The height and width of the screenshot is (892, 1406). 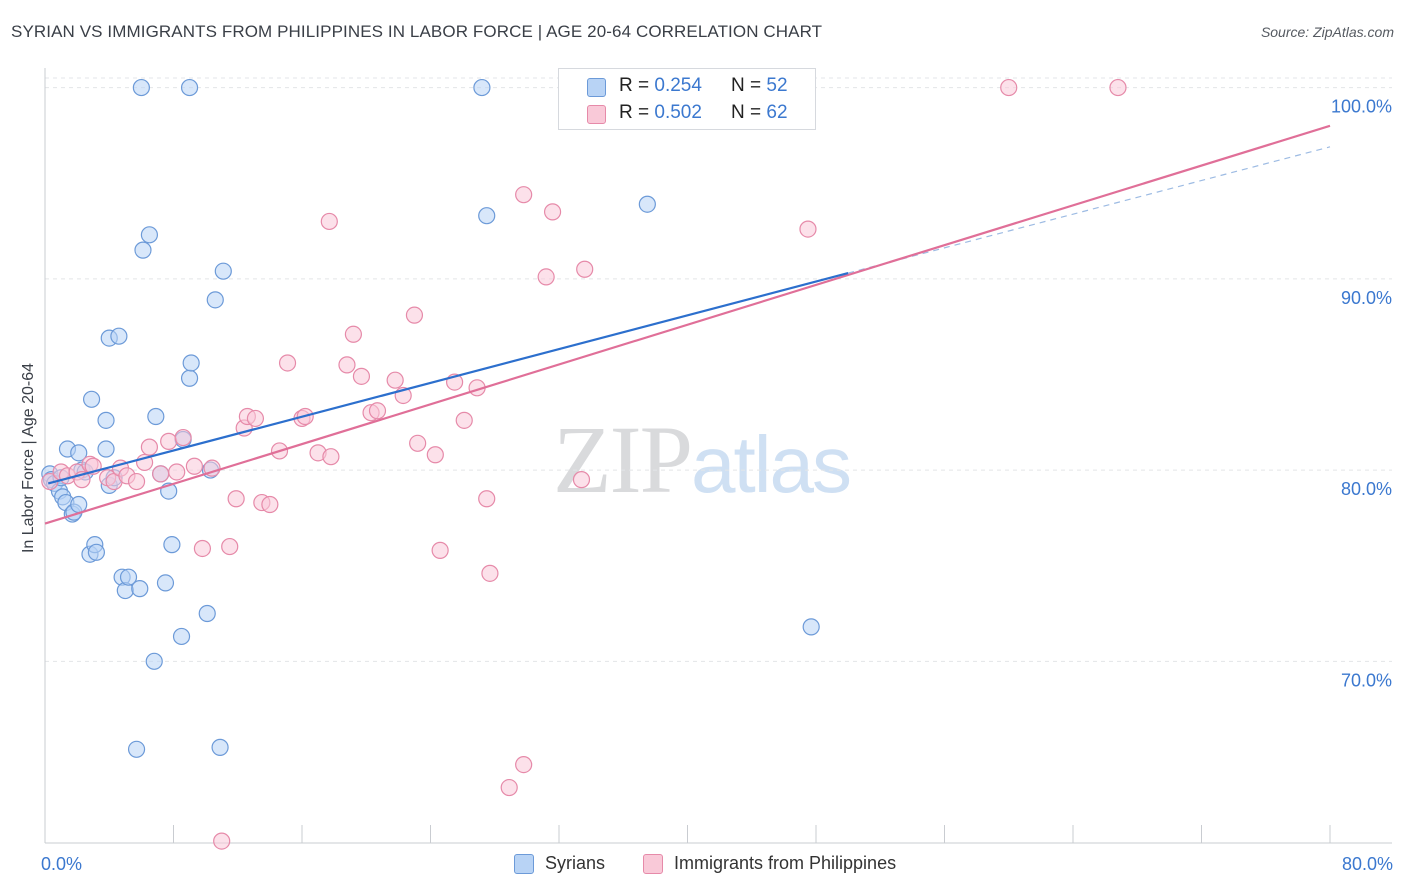 I want to click on y-tick-label: 90.0%, so click(x=1366, y=298).